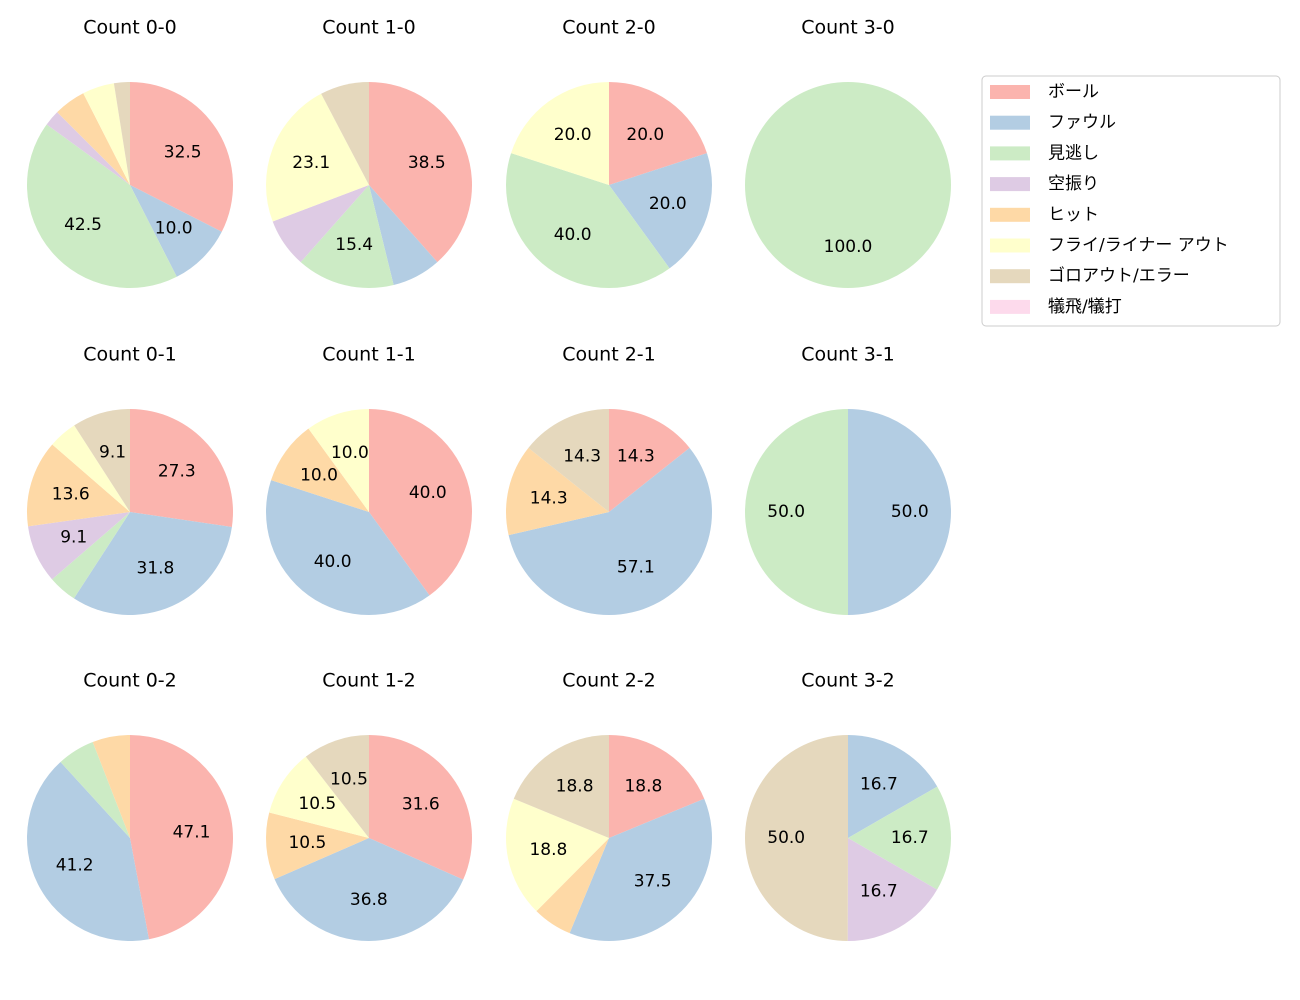 The image size is (1300, 1000). Describe the element at coordinates (910, 838) in the screenshot. I see `slice-label: 16.7` at that location.